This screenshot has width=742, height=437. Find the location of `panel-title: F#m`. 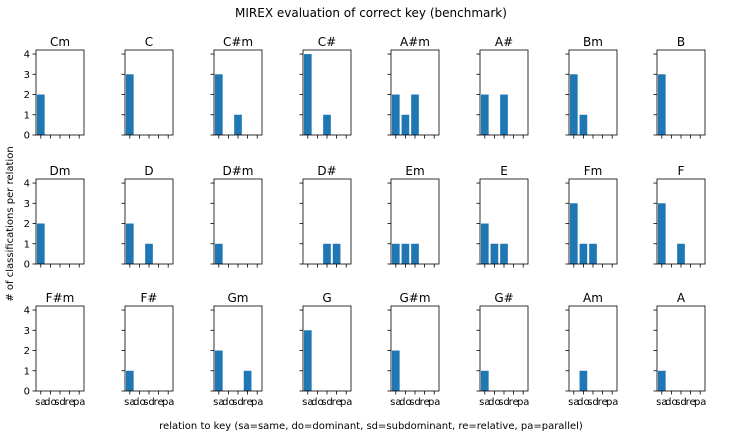

panel-title: F#m is located at coordinates (60, 298).